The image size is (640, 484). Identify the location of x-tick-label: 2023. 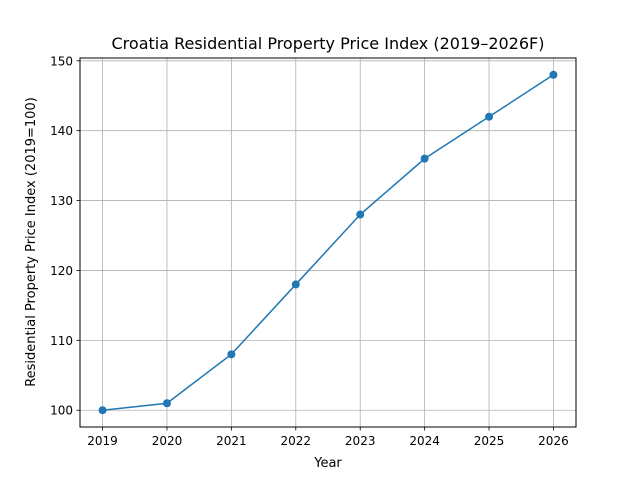
(360, 441).